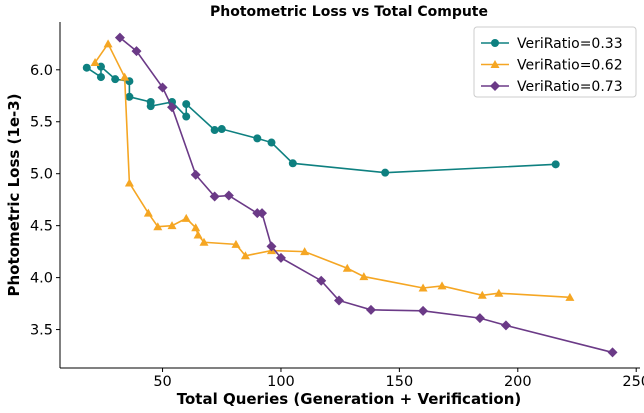  I want to click on legend-entry: VeriRatio=0.73, so click(552, 87).